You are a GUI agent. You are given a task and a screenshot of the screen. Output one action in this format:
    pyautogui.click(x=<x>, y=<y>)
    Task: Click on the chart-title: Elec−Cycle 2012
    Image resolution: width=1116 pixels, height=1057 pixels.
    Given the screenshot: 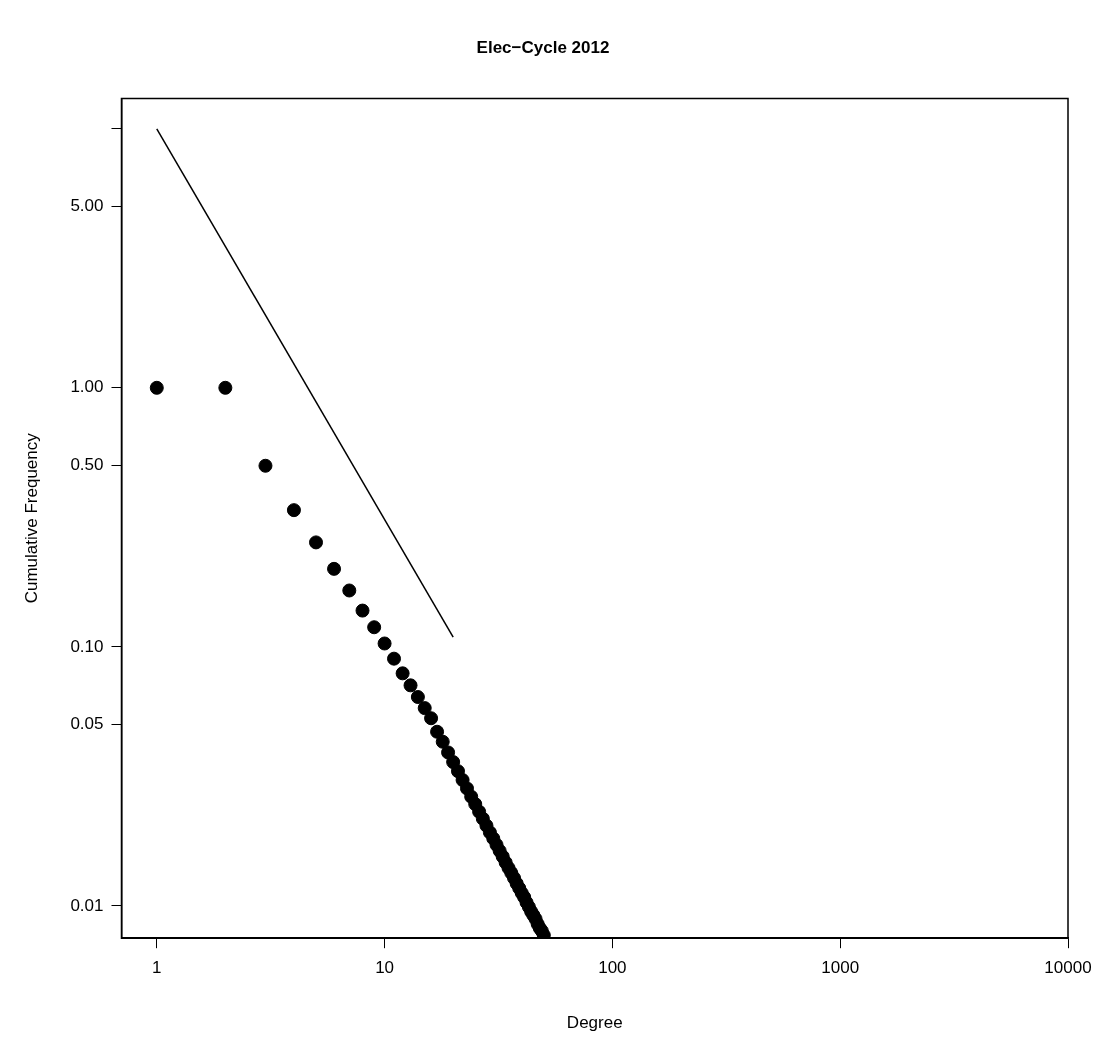 What is the action you would take?
    pyautogui.click(x=543, y=47)
    